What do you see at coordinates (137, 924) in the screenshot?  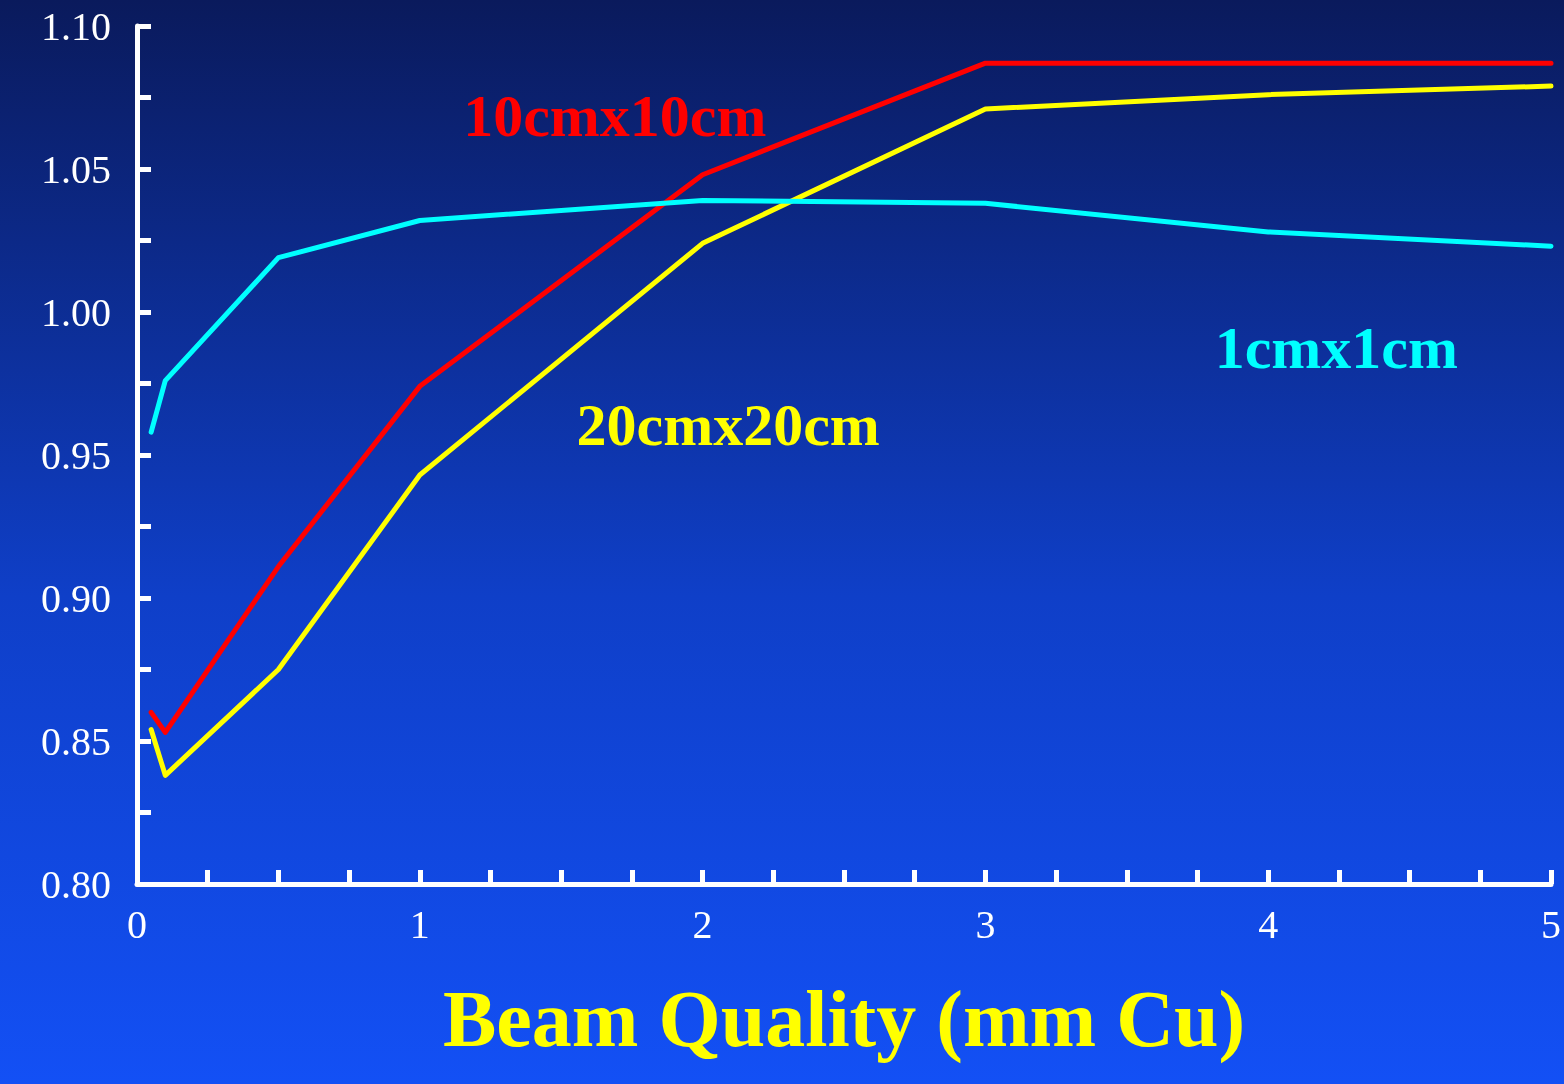 I see `x-tick-label: 0` at bounding box center [137, 924].